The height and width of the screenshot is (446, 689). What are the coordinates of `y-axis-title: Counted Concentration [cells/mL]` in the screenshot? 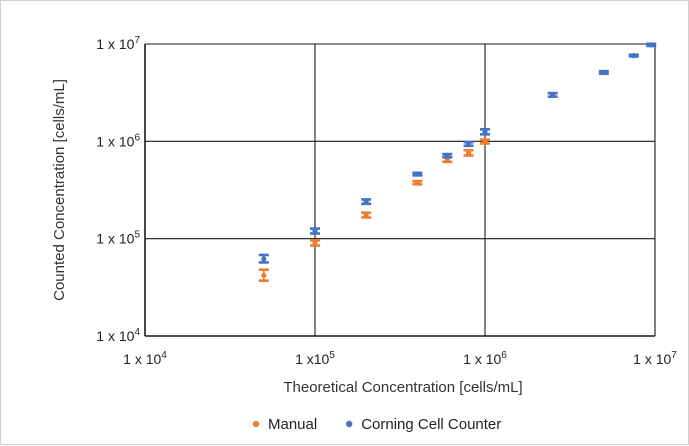 It's located at (59, 190).